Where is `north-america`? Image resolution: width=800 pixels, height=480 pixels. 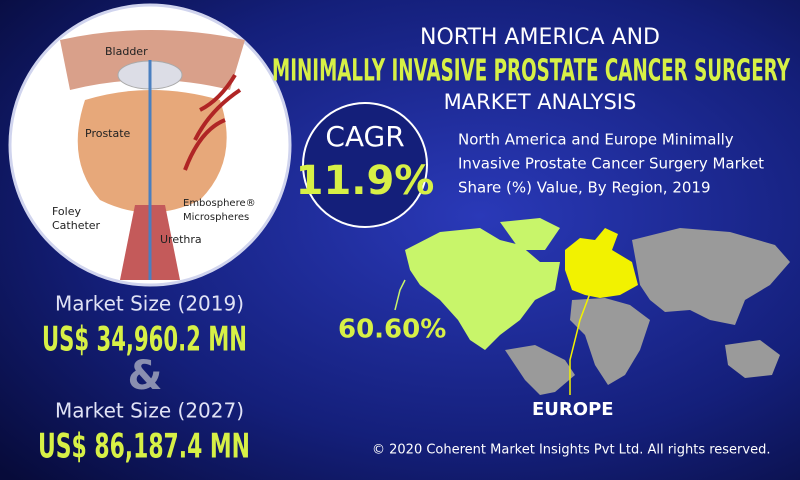
north-america is located at coordinates (482, 289).